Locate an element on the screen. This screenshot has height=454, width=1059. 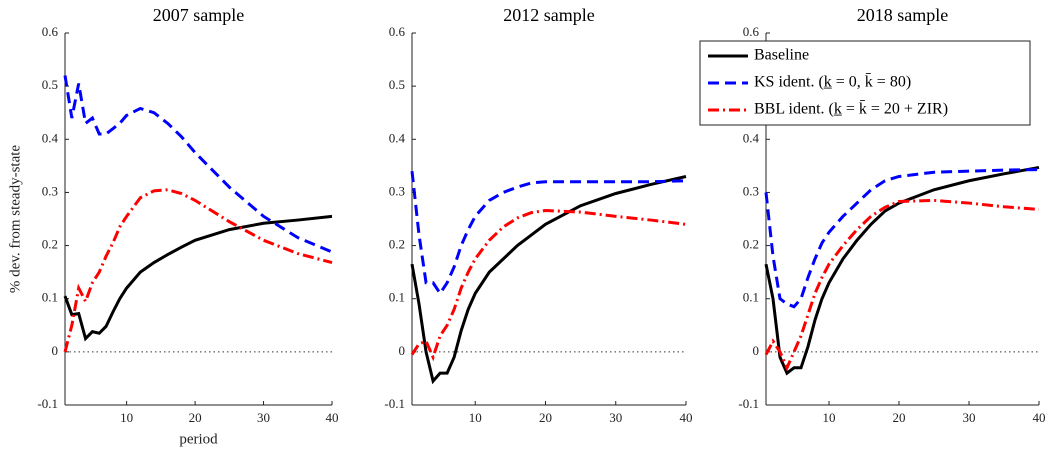
legend-box is located at coordinates (865, 83).